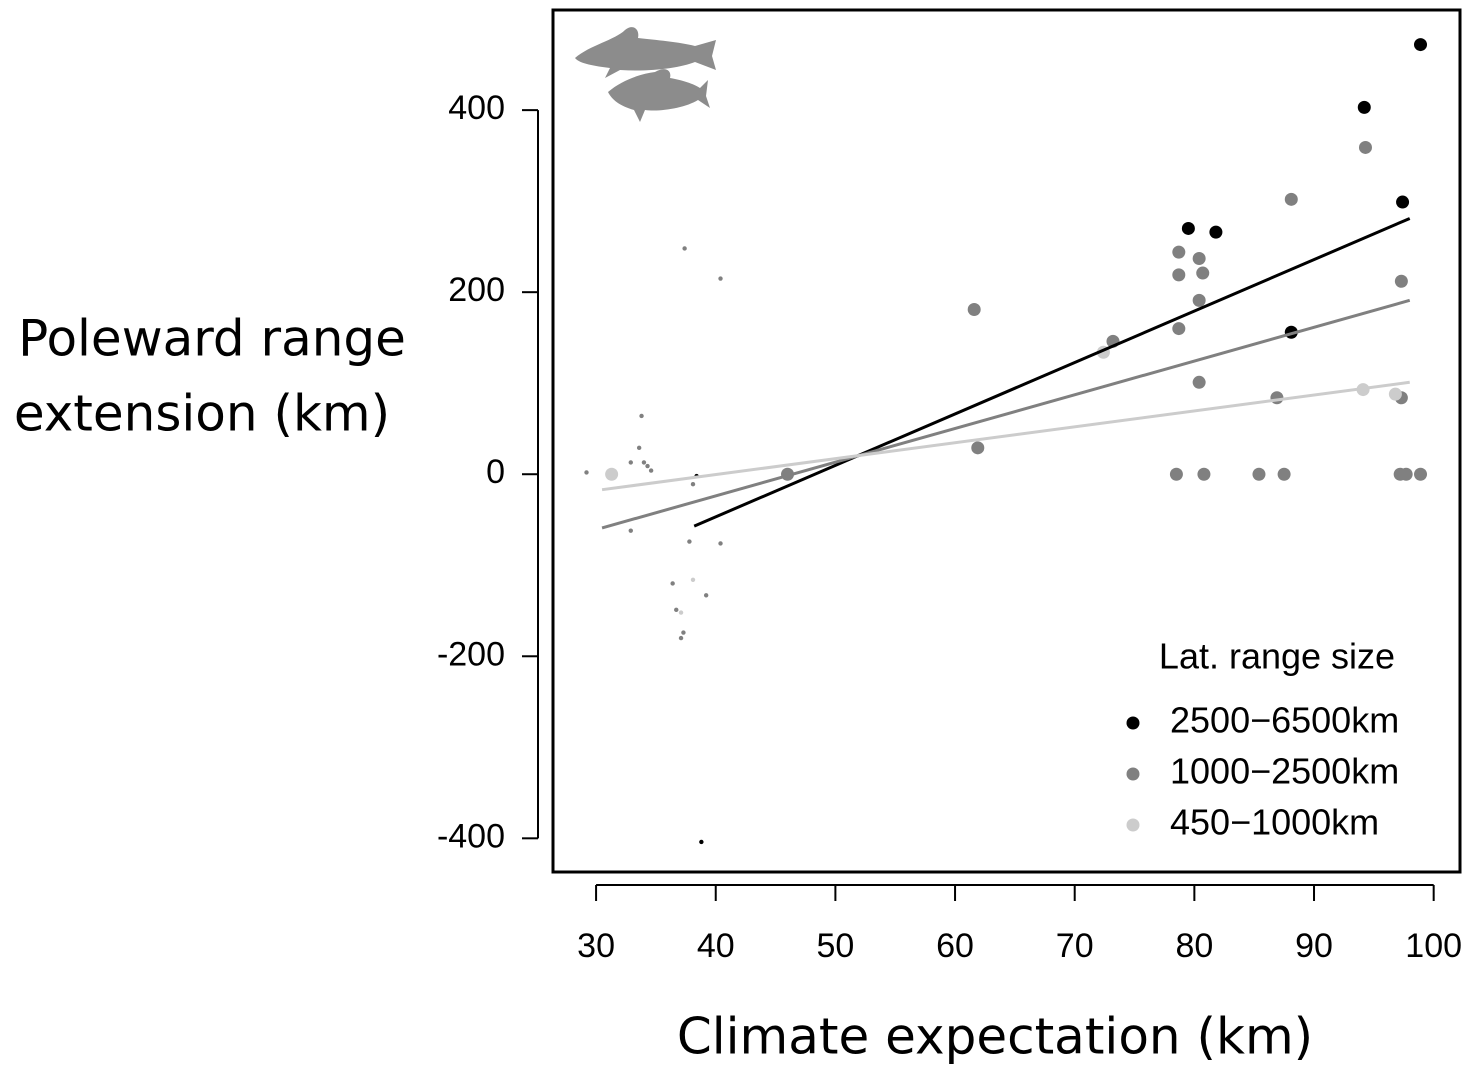 The width and height of the screenshot is (1474, 1069). I want to click on legend-title: Lat. range size, so click(1277, 656).